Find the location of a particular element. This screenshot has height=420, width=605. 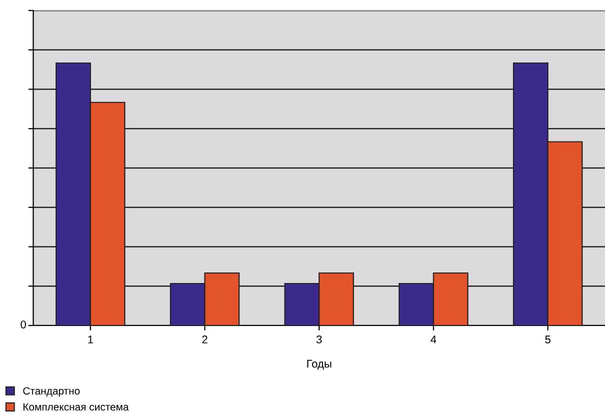

x-tick-label: 2 is located at coordinates (205, 340).